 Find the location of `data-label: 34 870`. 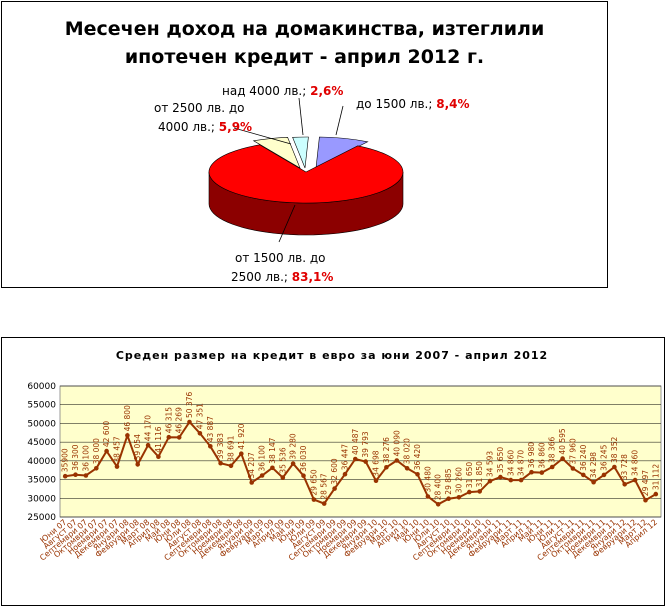

data-label: 34 870 is located at coordinates (521, 463).